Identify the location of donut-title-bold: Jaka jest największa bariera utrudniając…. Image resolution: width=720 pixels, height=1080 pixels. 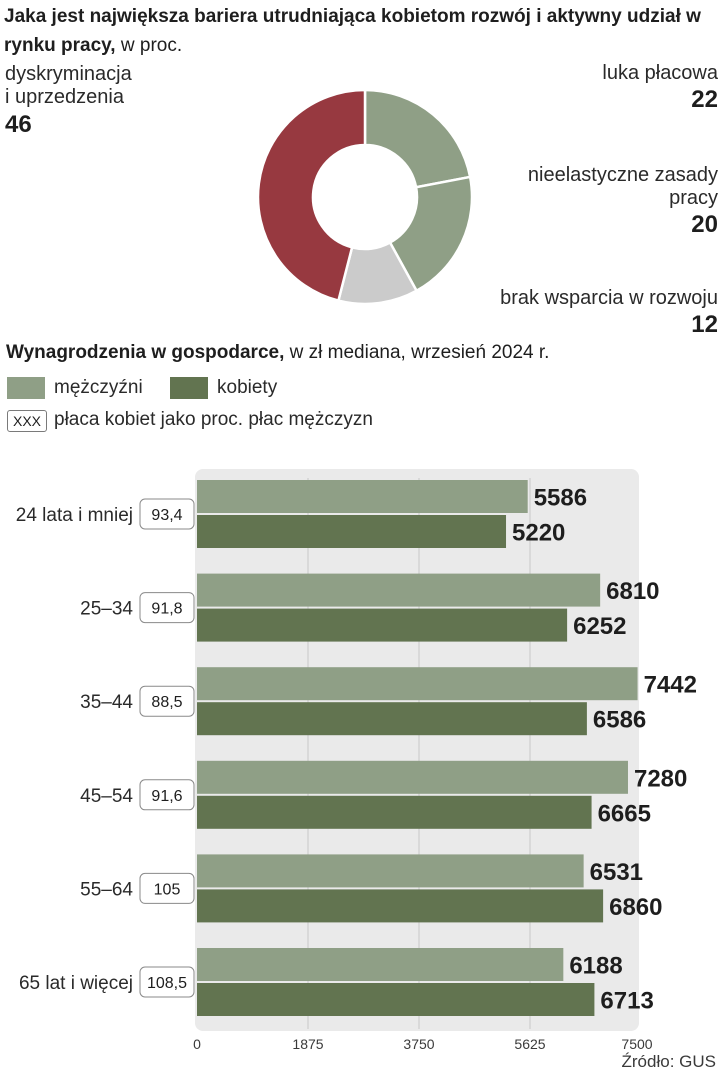
(352, 31).